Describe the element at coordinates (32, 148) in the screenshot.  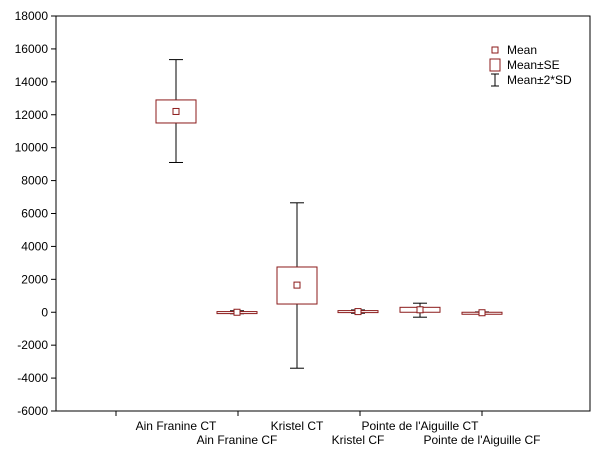
I see `y-tick-label: 10000` at that location.